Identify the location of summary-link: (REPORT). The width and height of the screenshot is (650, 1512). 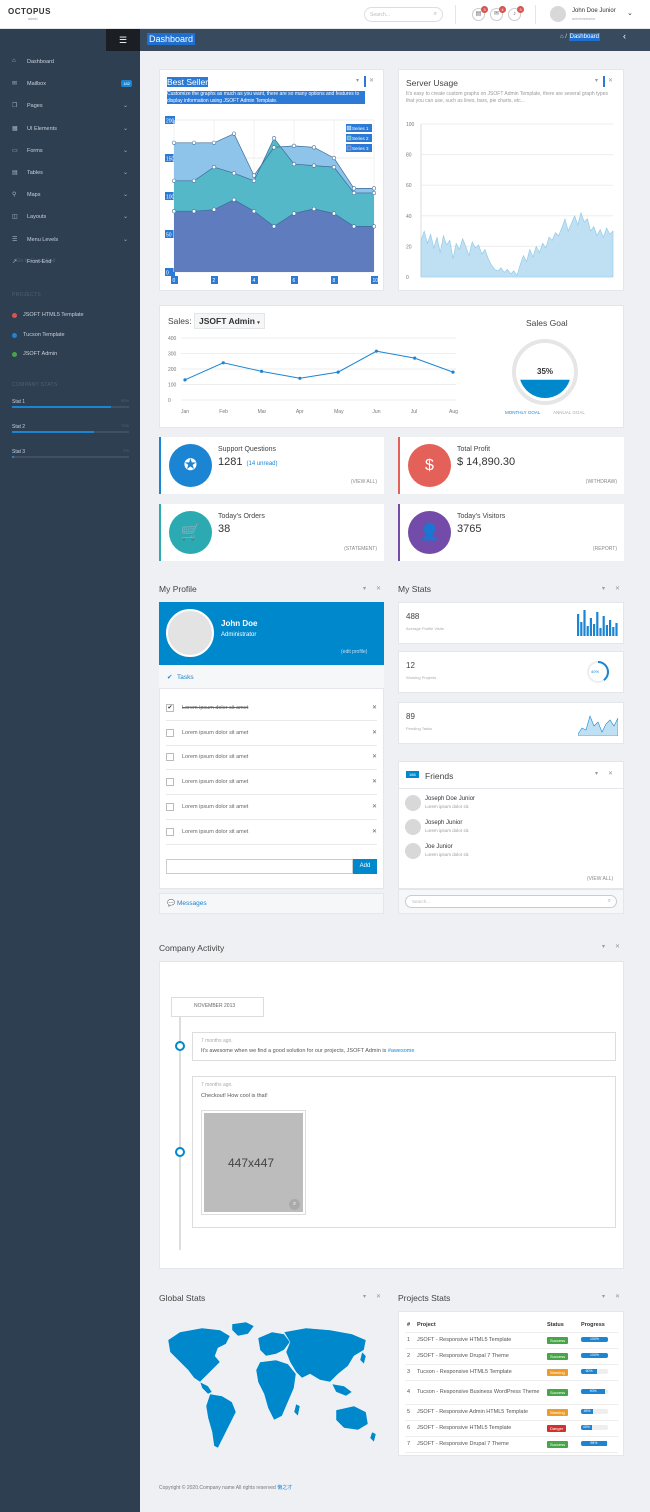
(604, 549).